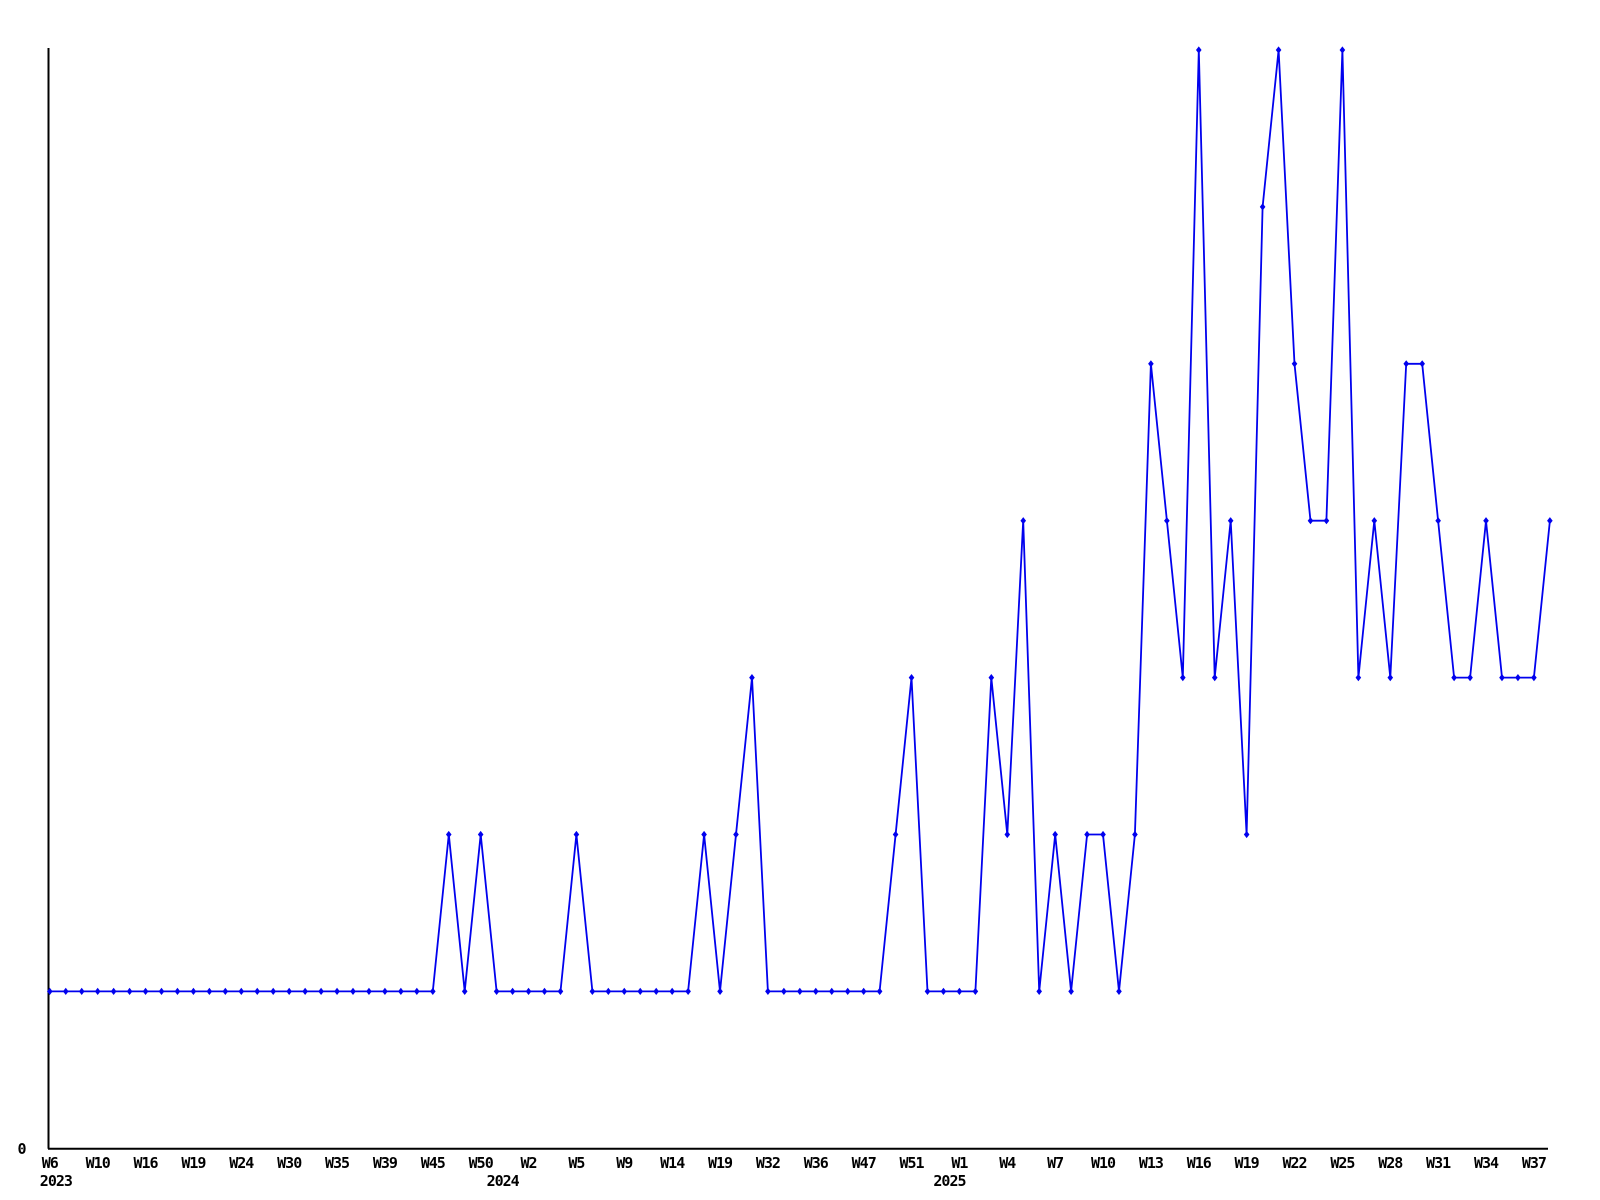  What do you see at coordinates (50, 1163) in the screenshot?
I see `x-tick-label: W6` at bounding box center [50, 1163].